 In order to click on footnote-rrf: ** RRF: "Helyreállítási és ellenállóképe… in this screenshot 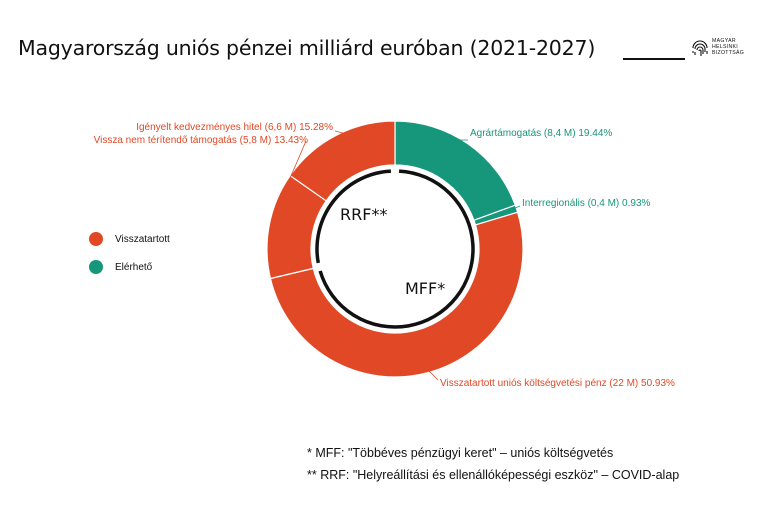, I will do `click(493, 475)`.